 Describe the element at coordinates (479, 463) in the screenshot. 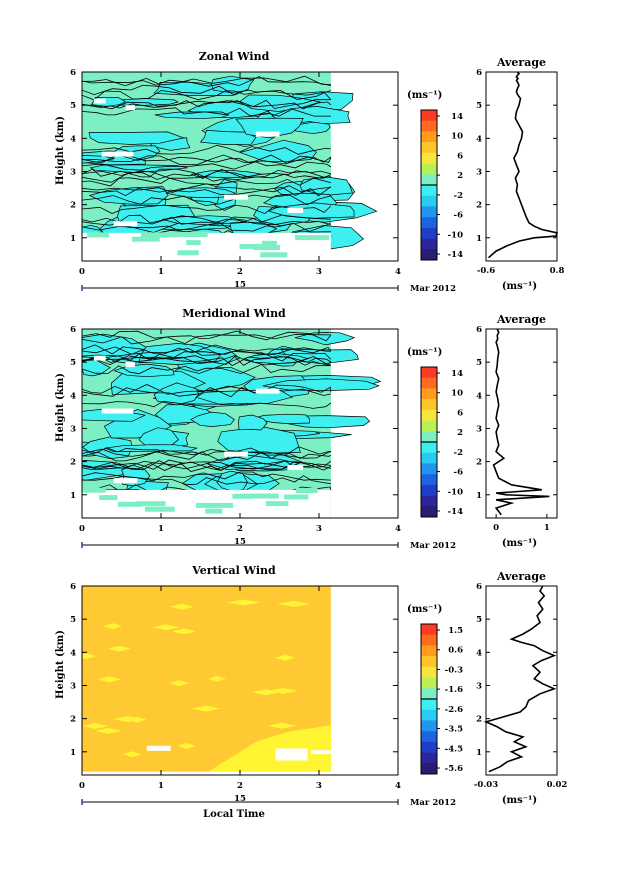

I see `profile-y-tick-label: 2` at that location.